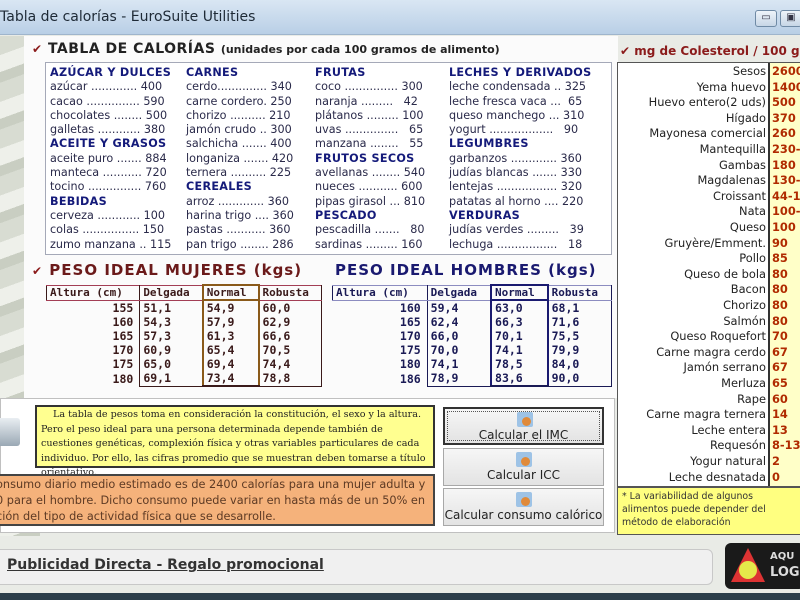 The height and width of the screenshot is (600, 800). I want to click on cholesterol-food: Gruyère/Emment., so click(715, 242).